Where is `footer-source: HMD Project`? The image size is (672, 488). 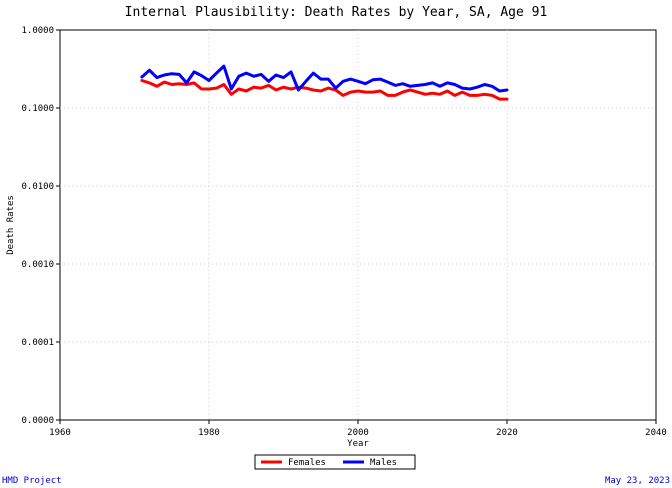
footer-source: HMD Project is located at coordinates (32, 481).